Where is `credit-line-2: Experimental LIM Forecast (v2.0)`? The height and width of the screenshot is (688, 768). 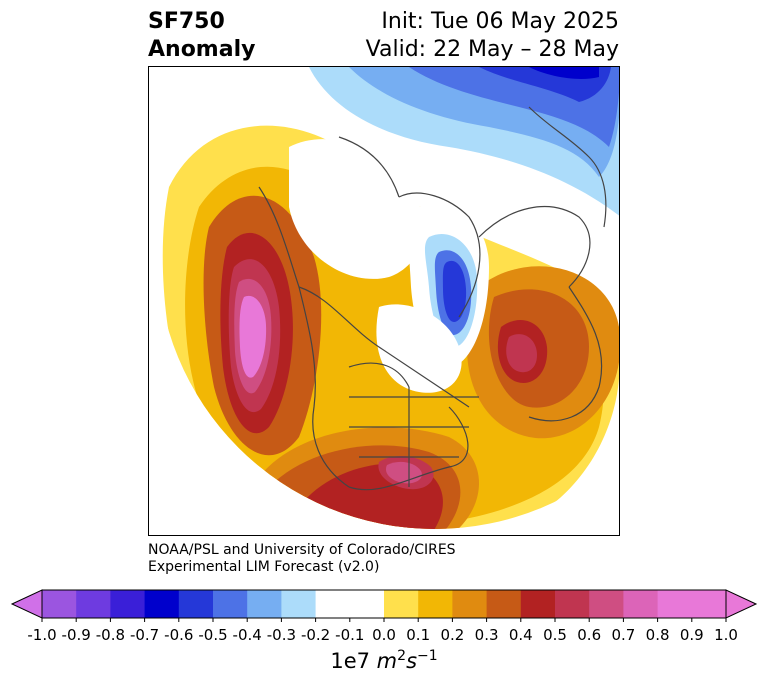
credit-line-2: Experimental LIM Forecast (v2.0) is located at coordinates (264, 567).